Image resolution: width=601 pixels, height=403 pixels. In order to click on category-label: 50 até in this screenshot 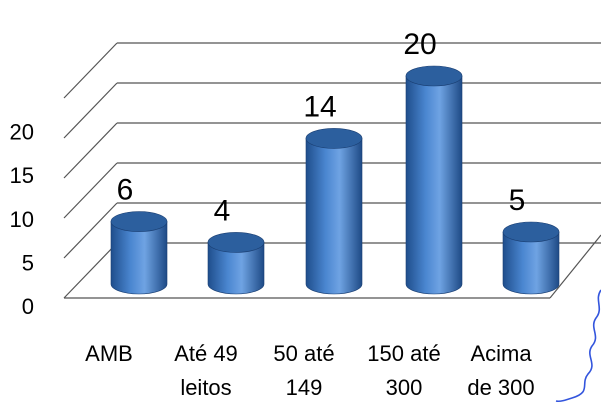, I will do `click(303, 353)`.